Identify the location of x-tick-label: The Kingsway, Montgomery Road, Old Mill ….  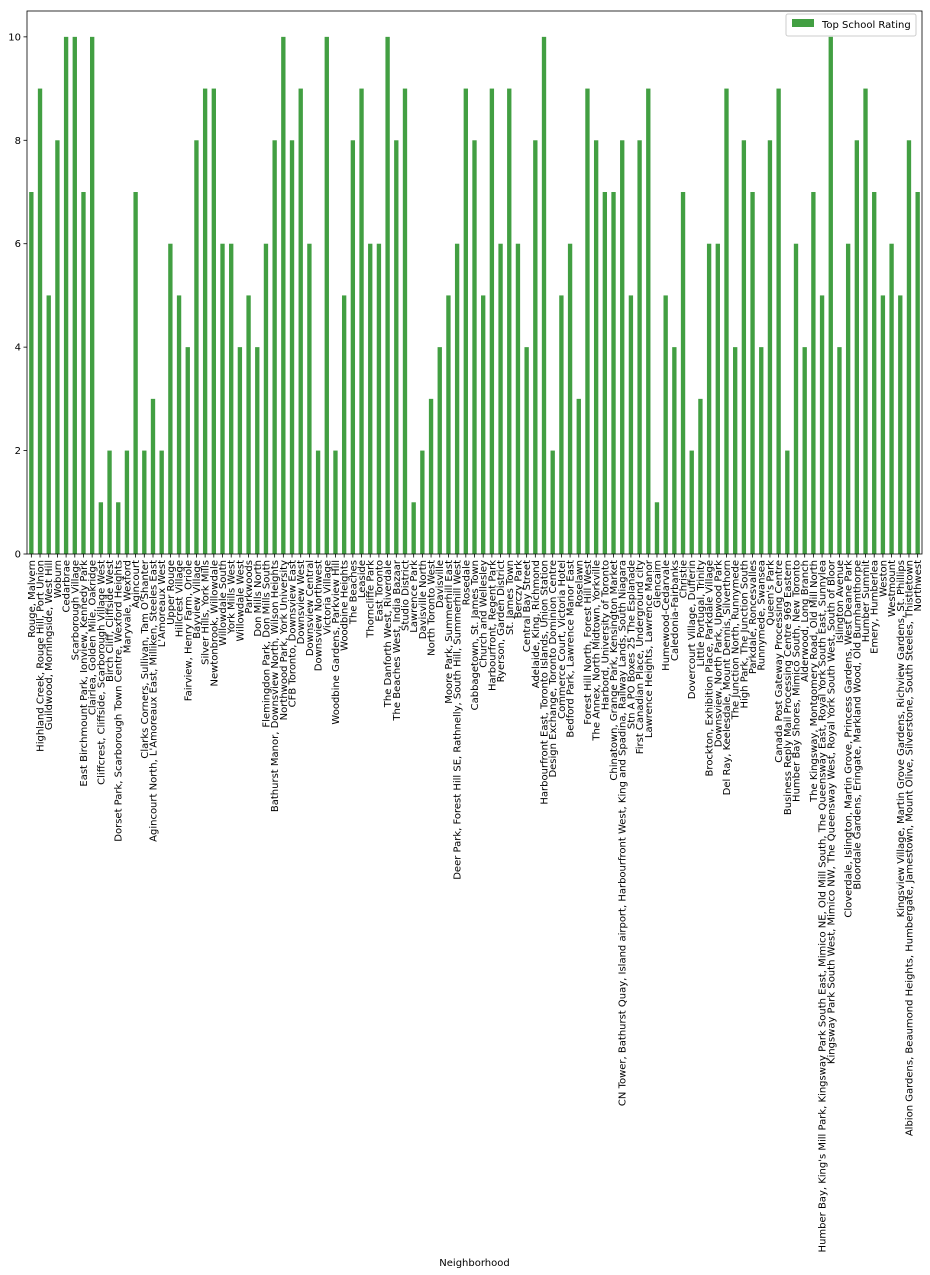
(814, 681).